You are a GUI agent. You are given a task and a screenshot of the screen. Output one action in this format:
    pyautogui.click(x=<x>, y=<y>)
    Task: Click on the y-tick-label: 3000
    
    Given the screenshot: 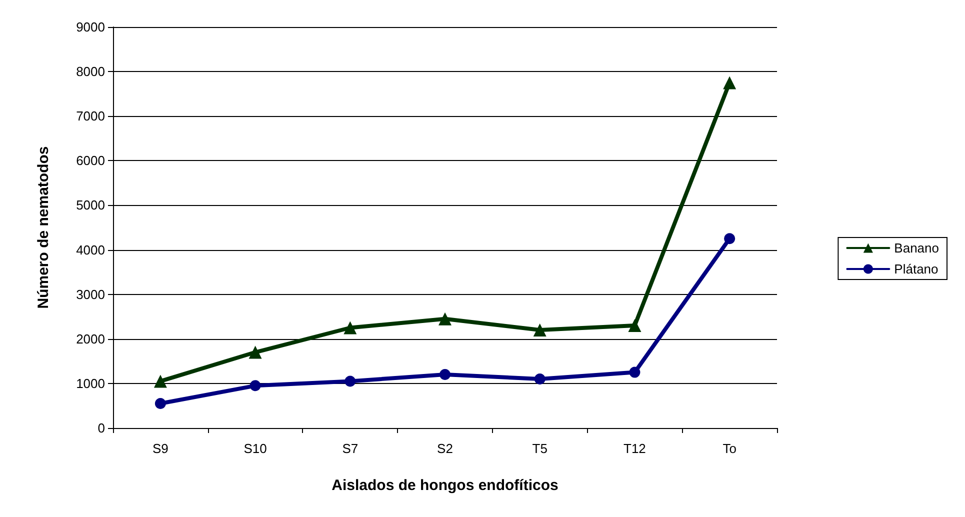 What is the action you would take?
    pyautogui.click(x=90, y=294)
    